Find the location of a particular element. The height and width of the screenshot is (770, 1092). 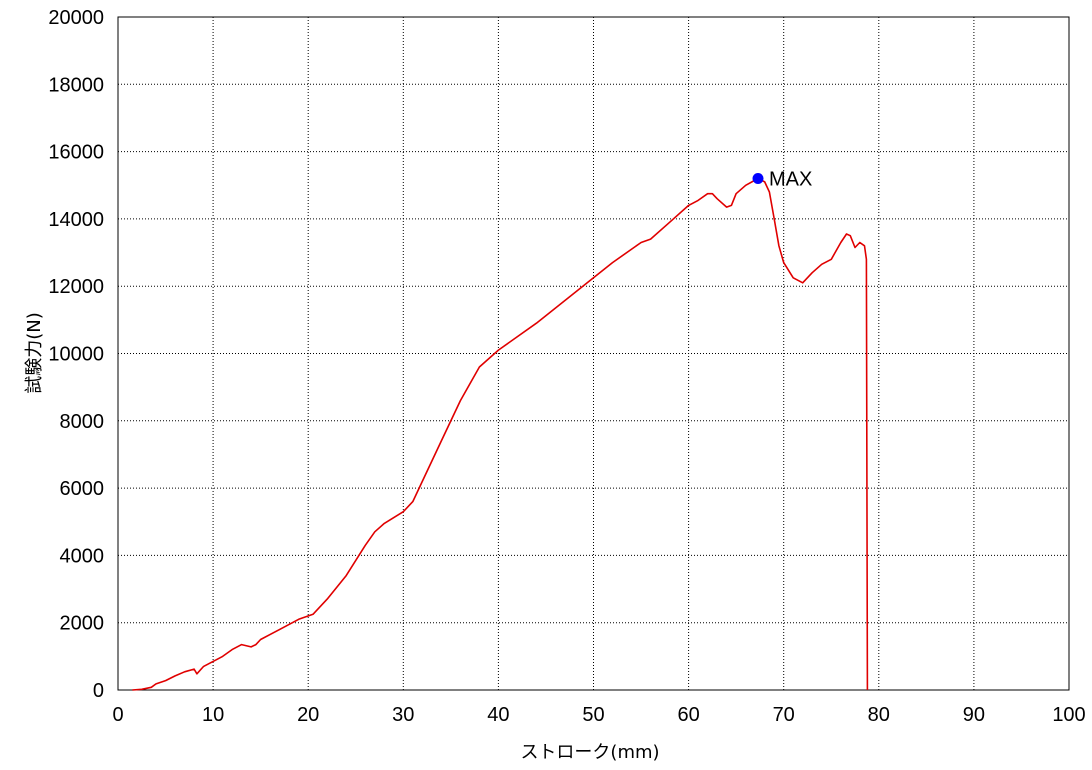

x-tick-label: 50 is located at coordinates (593, 715).